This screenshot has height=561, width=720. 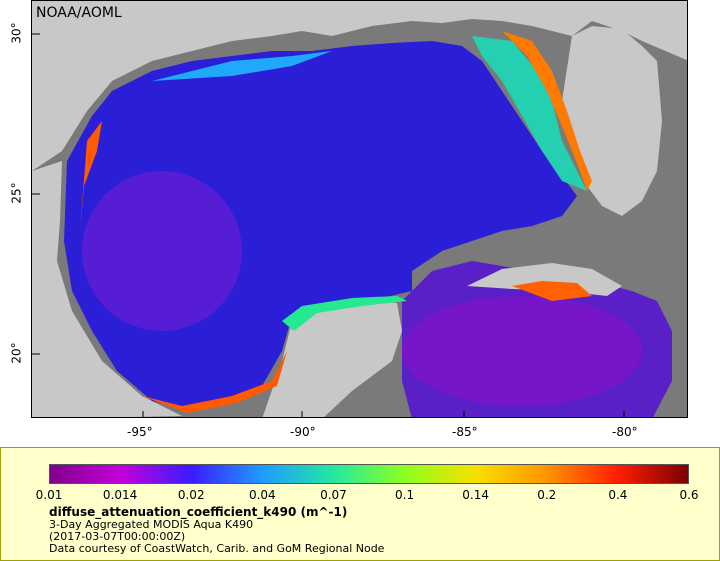 I want to click on colorbar-tick-label: 0.4, so click(x=618, y=495).